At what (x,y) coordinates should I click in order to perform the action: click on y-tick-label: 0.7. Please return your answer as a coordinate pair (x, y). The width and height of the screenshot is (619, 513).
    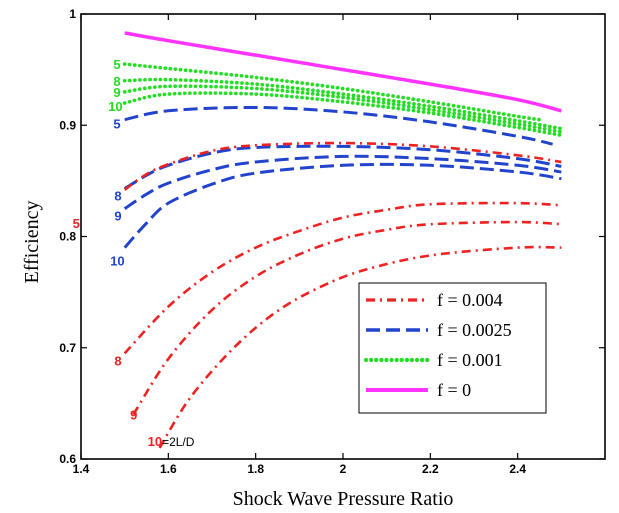
    Looking at the image, I should click on (67, 348).